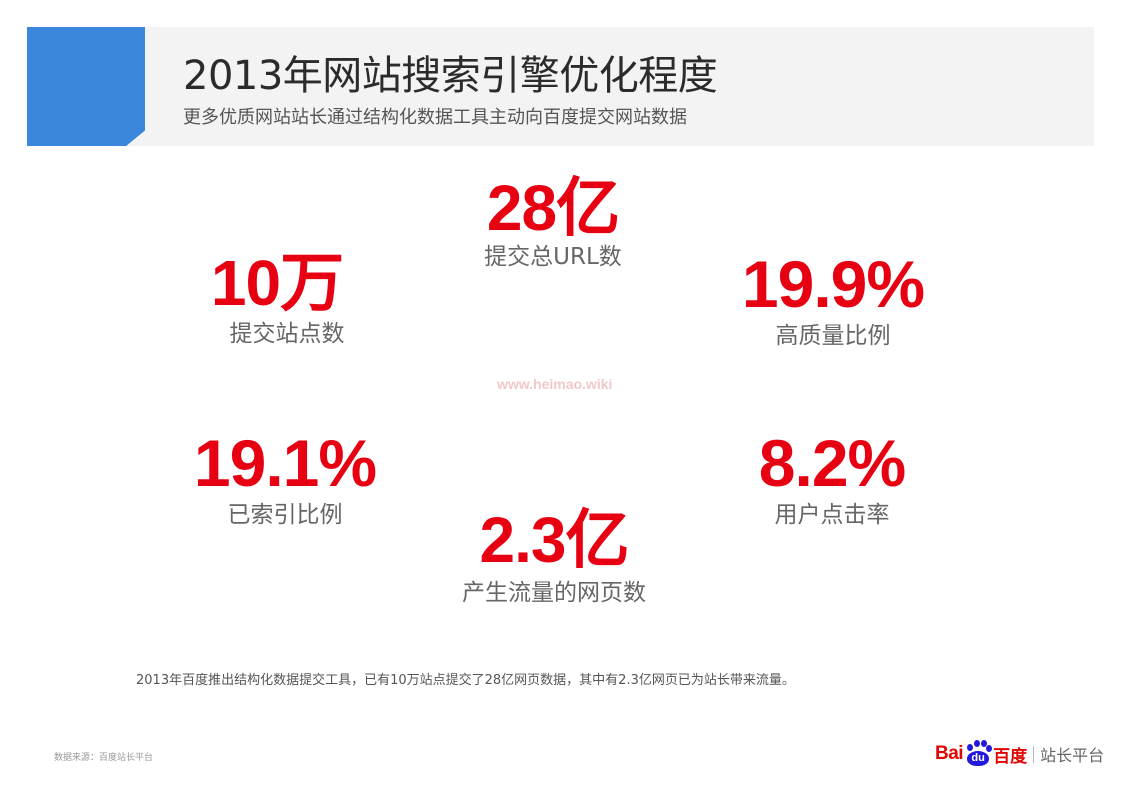  I want to click on baidu-webmaster-logo: Bai du 百度 站长平台, so click(1019, 754).